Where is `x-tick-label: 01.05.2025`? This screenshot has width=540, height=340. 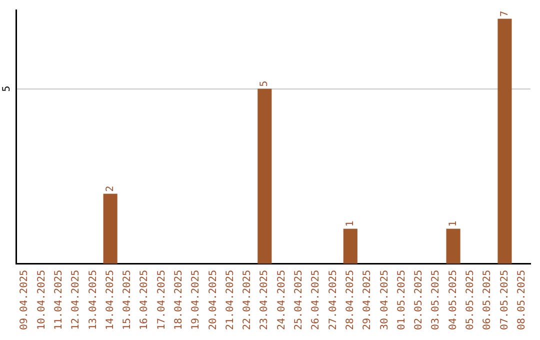 x-tick-label: 01.05.2025 is located at coordinates (402, 300).